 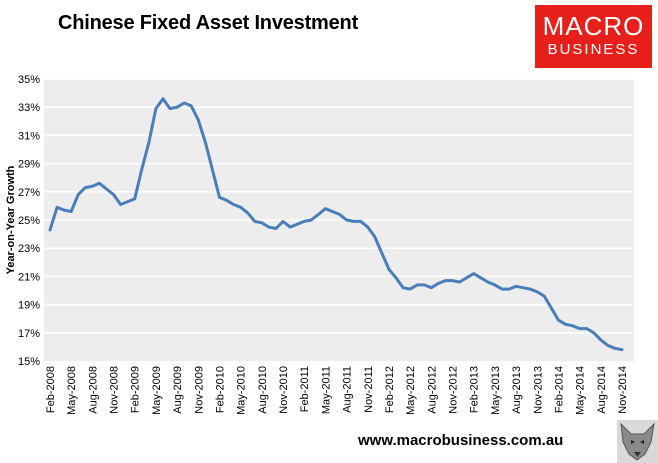 I want to click on x-tick-label: Nov-2008, so click(x=115, y=390).